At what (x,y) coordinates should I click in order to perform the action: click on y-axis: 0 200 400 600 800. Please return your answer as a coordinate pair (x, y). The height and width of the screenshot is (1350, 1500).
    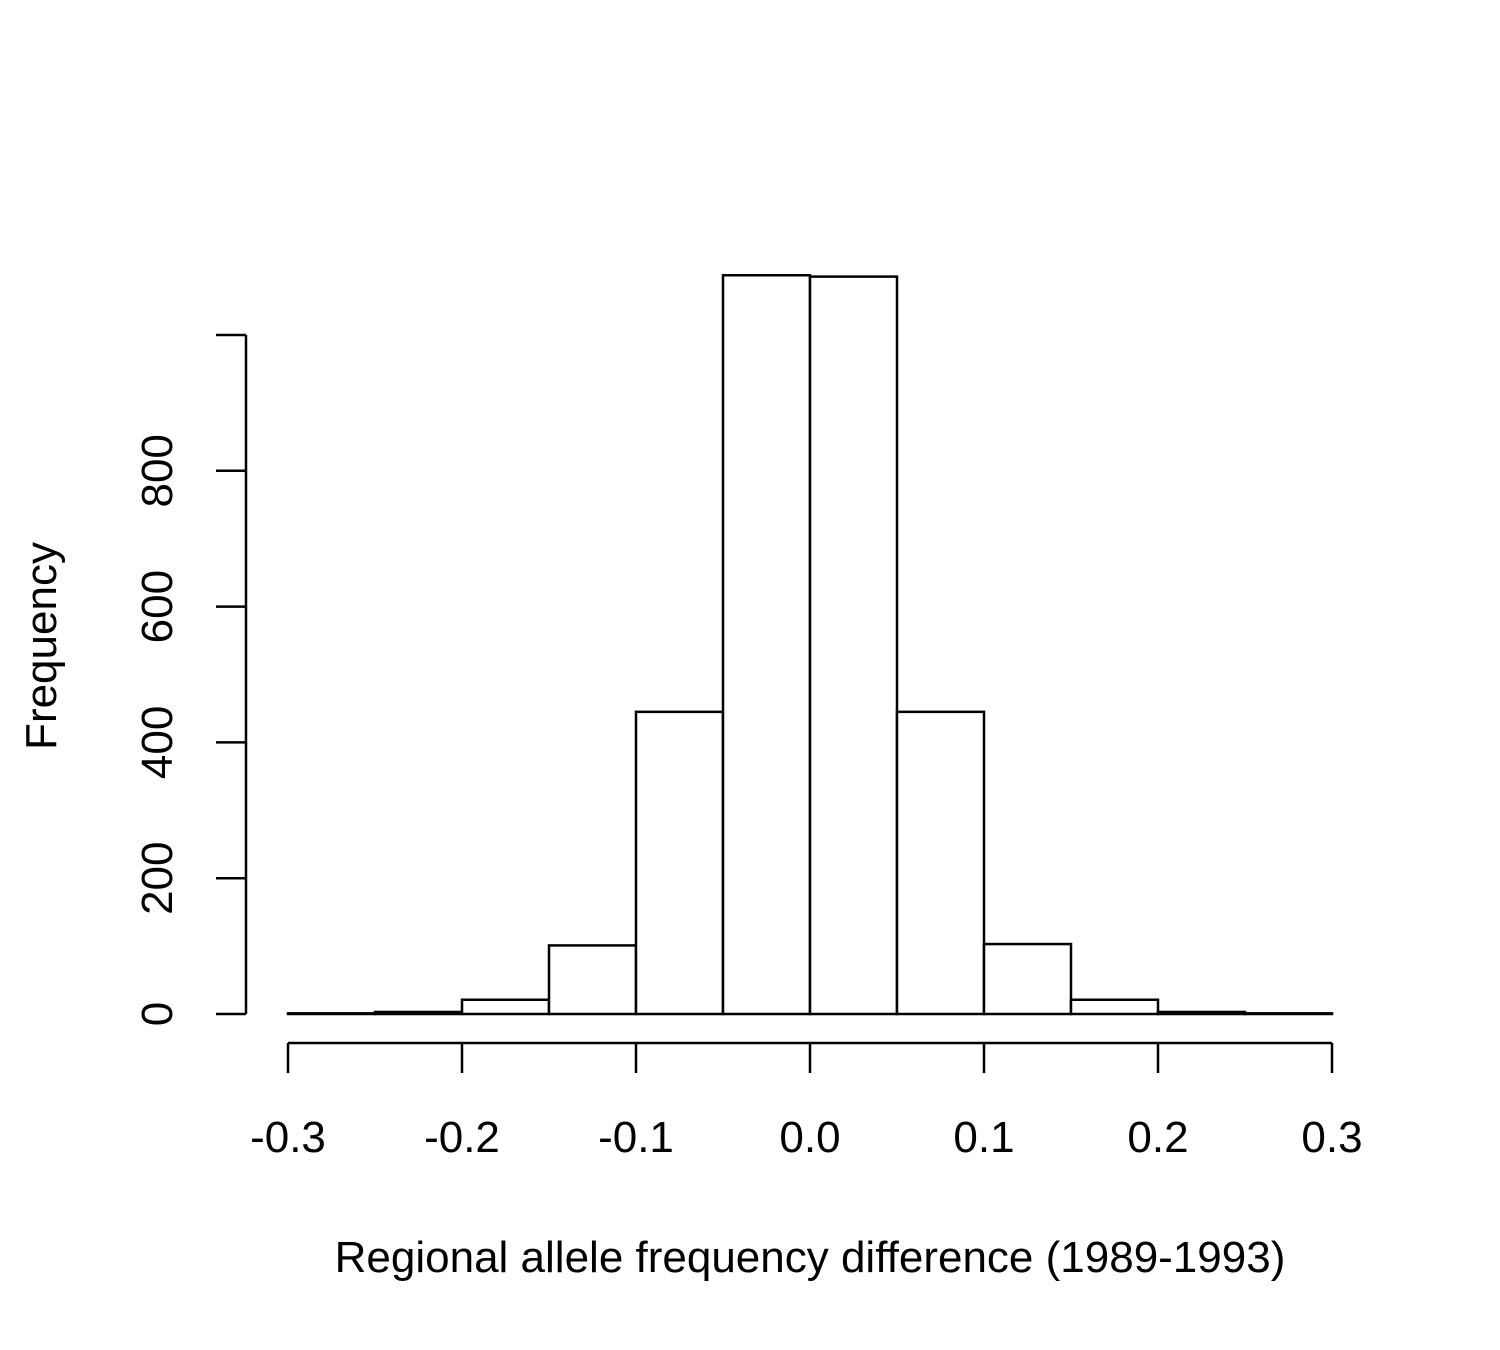
    Looking at the image, I should click on (190, 679).